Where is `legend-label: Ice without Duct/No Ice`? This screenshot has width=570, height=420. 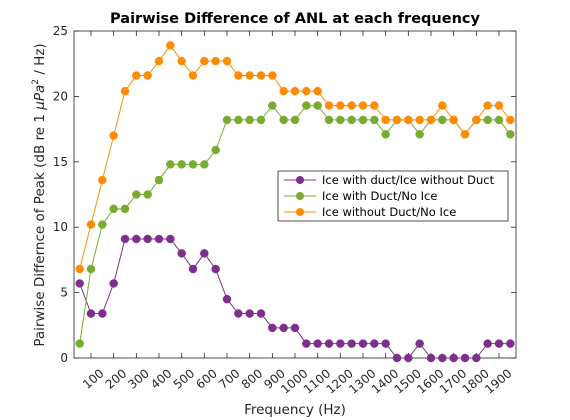
legend-label: Ice without Duct/No Ice is located at coordinates (389, 212).